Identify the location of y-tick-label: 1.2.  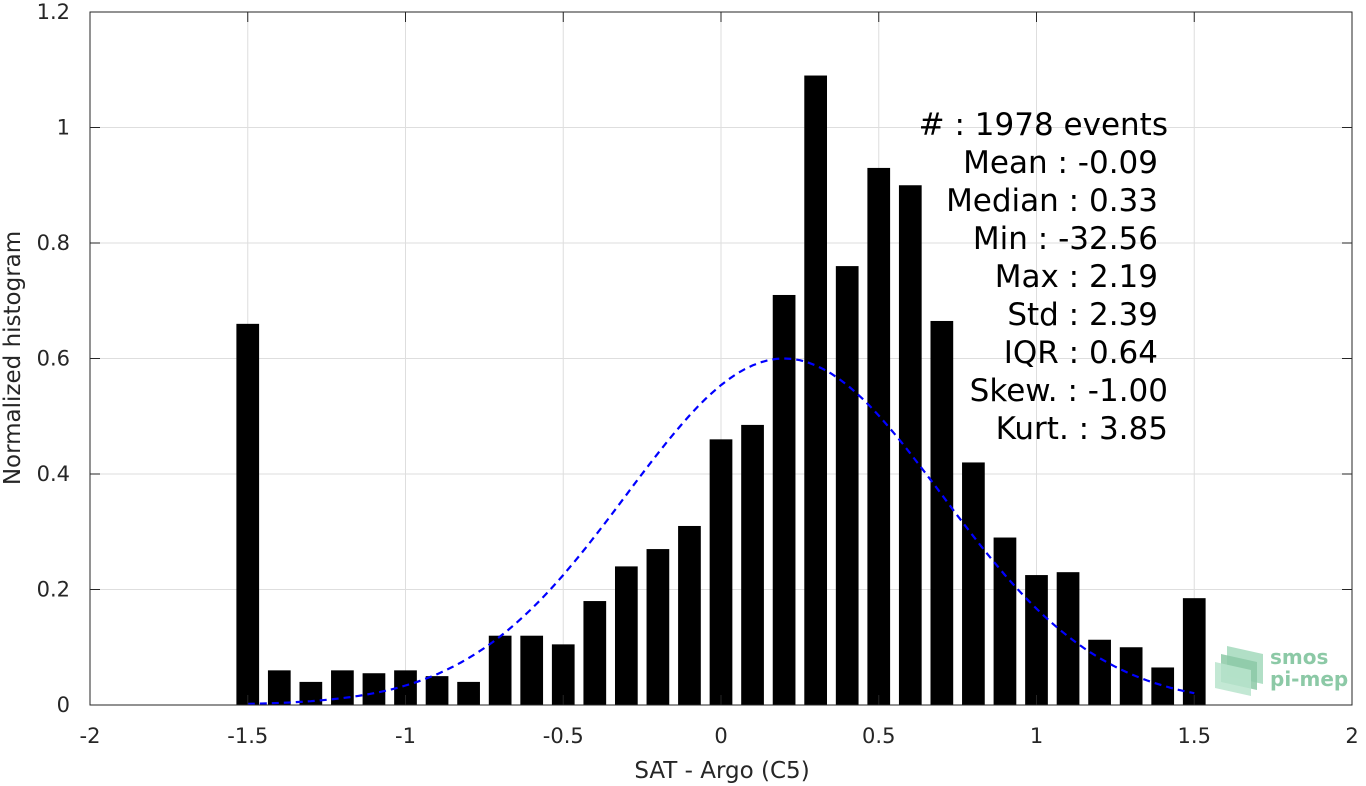
(53, 12).